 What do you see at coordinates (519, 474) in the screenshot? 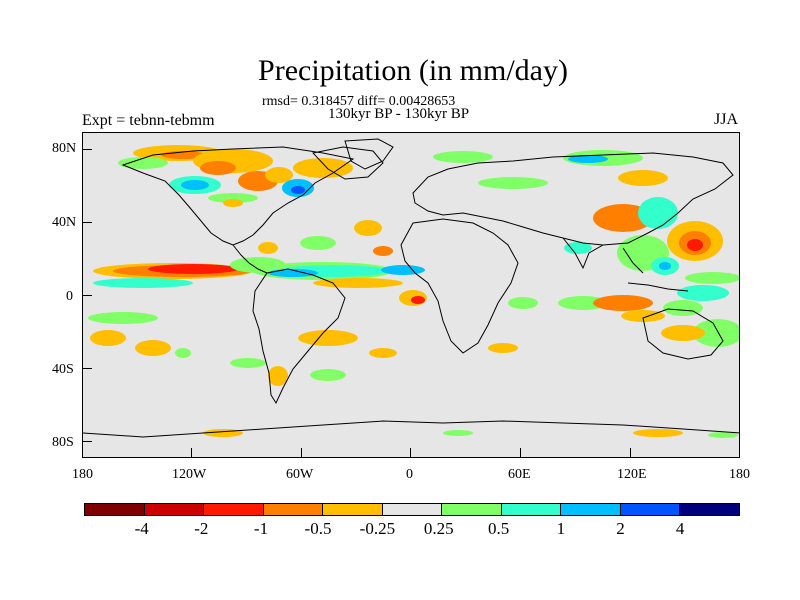
I see `x-tick-label: 60E` at bounding box center [519, 474].